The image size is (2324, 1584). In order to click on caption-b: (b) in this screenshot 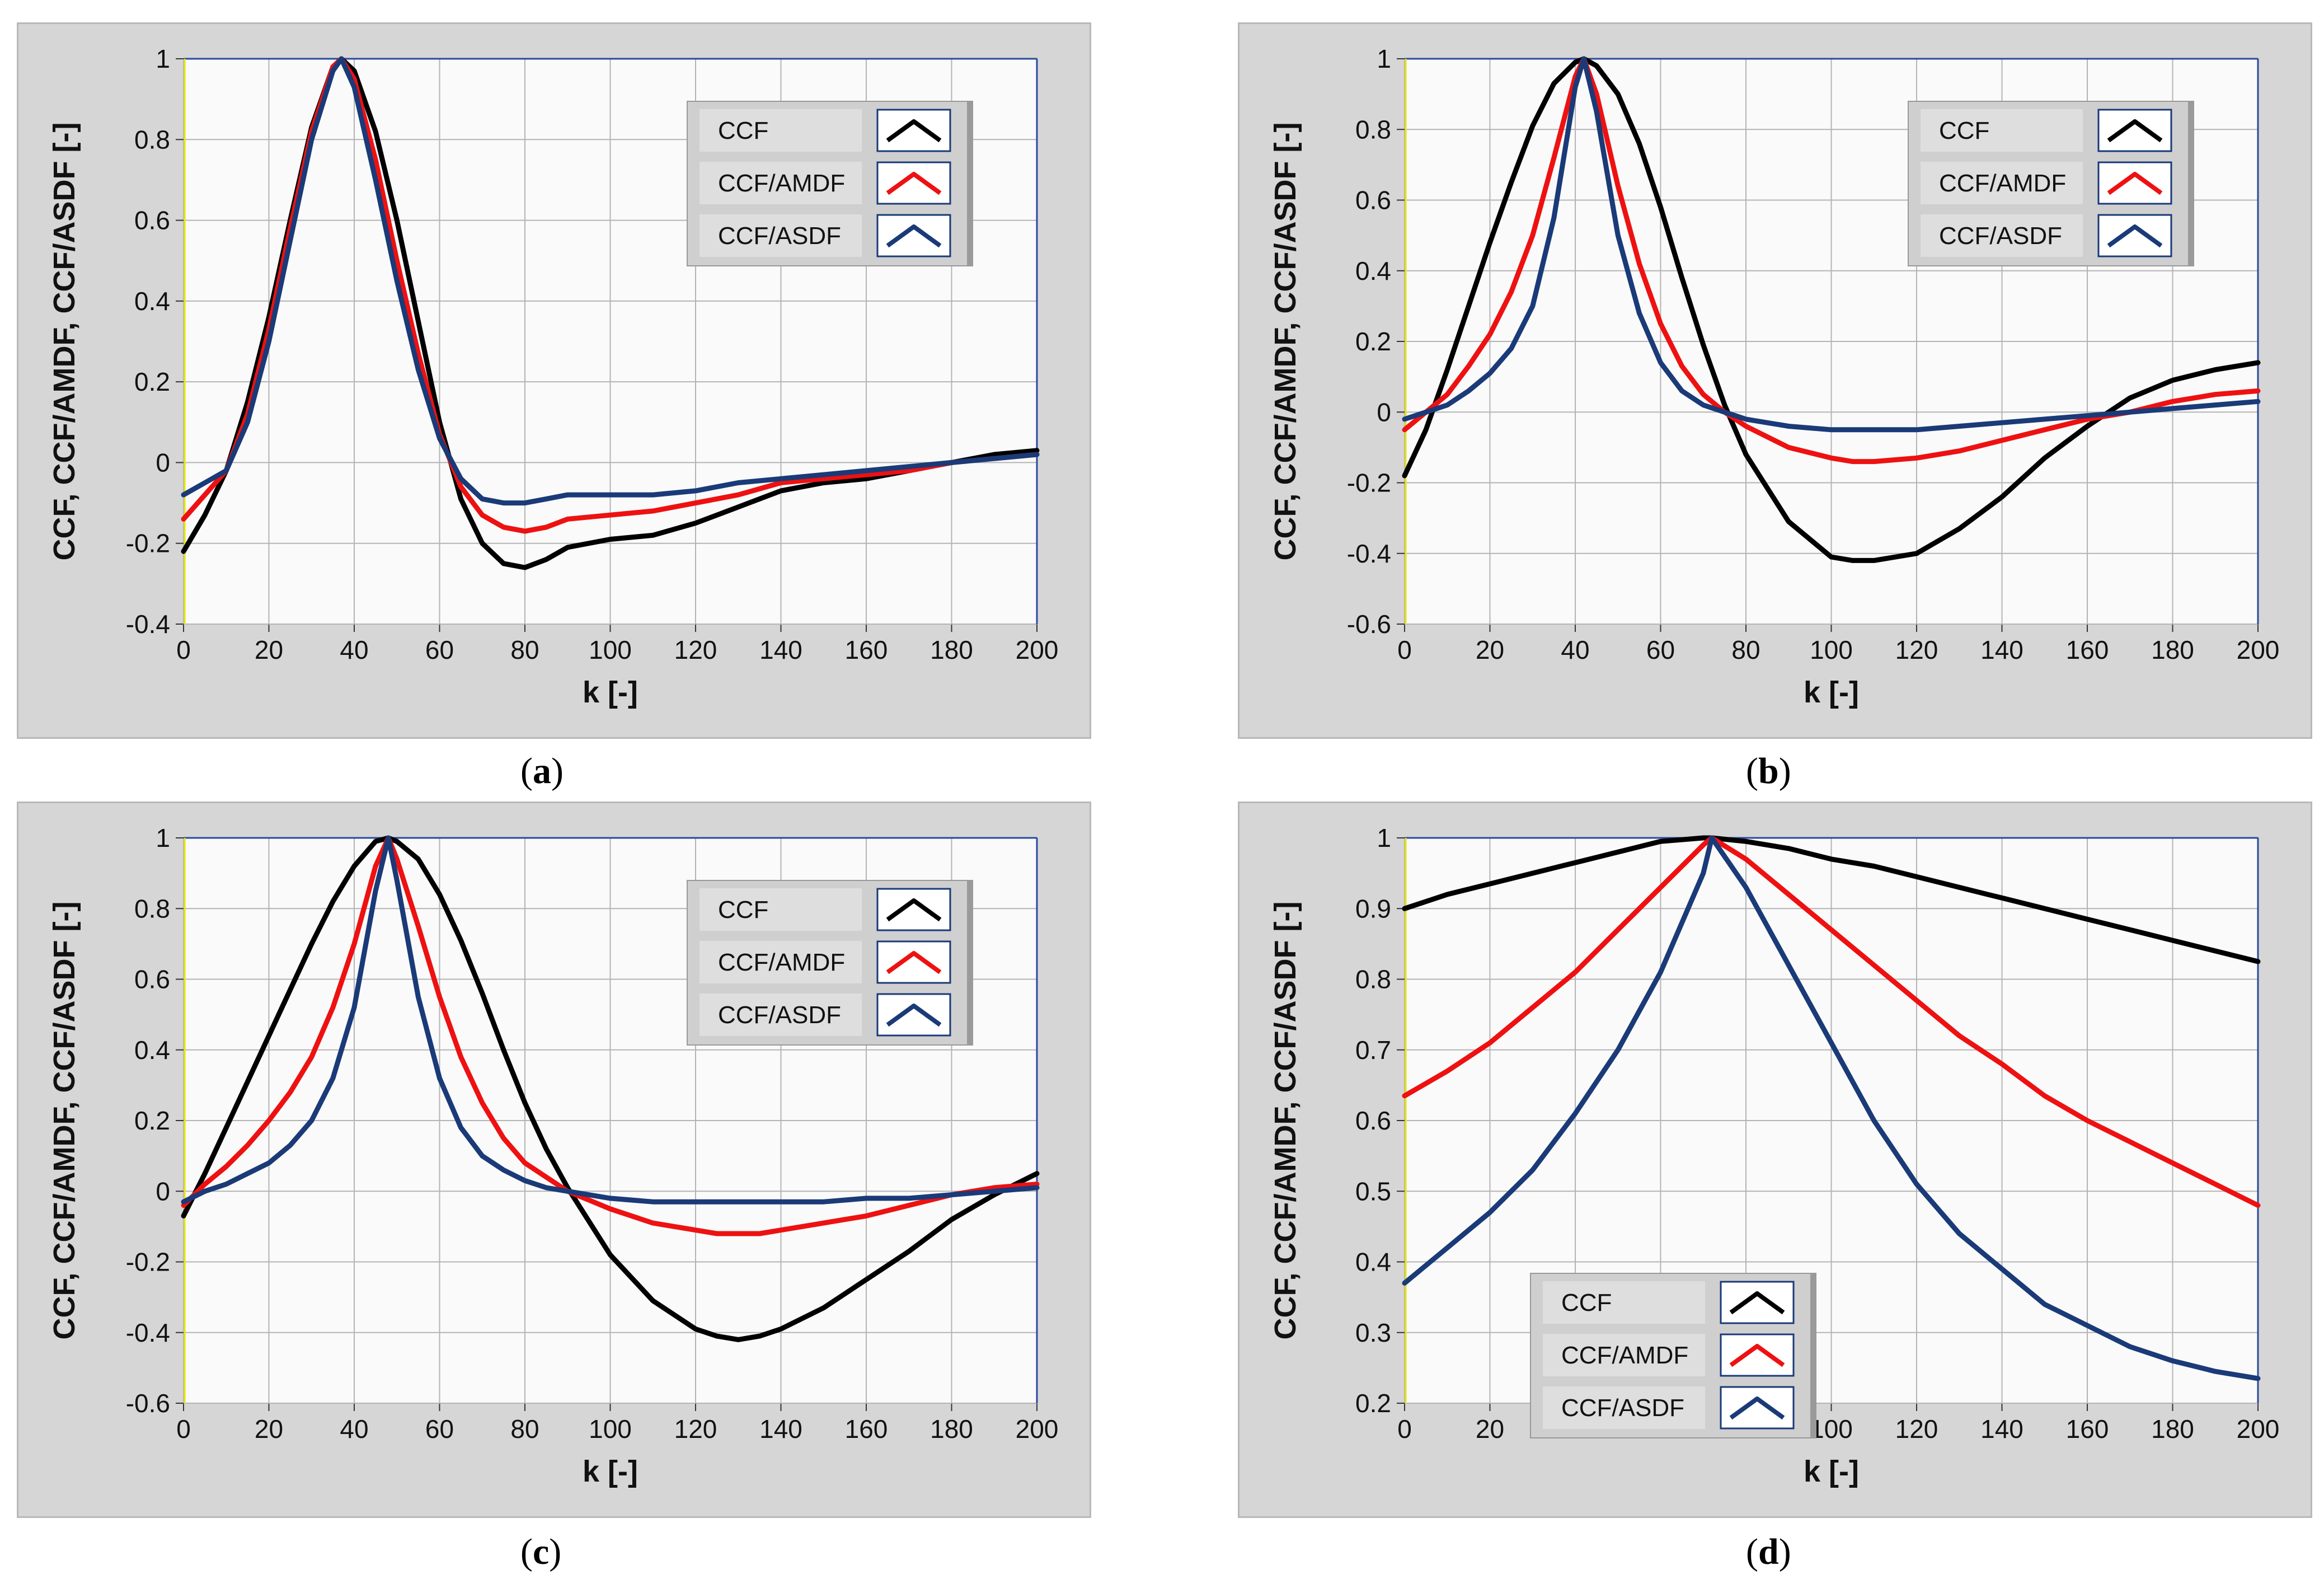, I will do `click(1769, 771)`.